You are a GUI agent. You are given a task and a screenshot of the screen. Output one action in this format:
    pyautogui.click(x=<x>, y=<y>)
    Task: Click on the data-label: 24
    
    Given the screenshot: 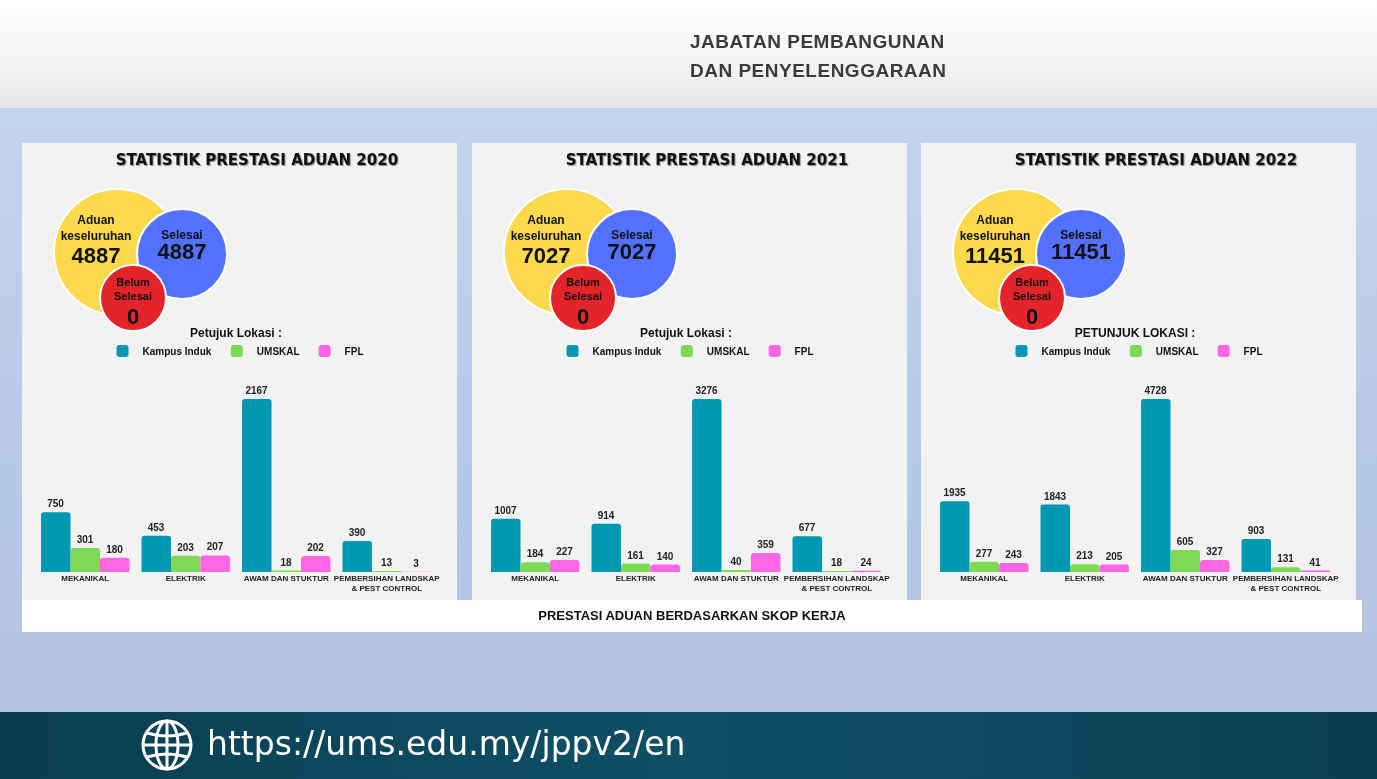 What is the action you would take?
    pyautogui.click(x=866, y=562)
    